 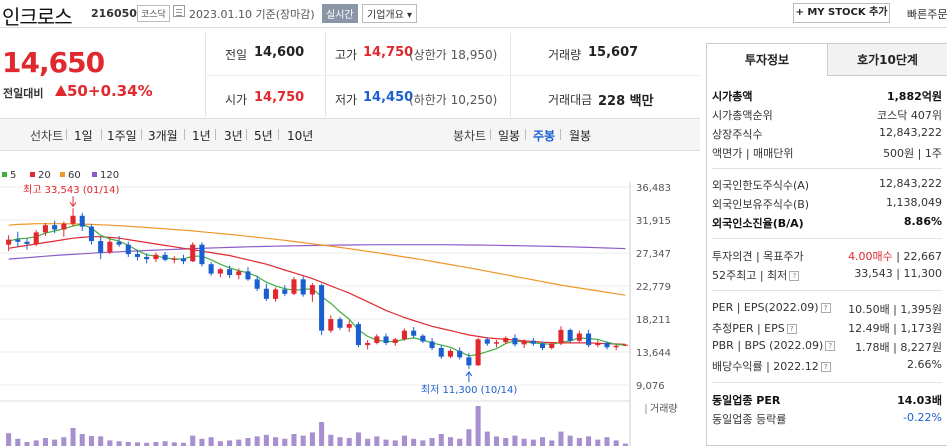 I want to click on period-1y: 1년, so click(x=201, y=136).